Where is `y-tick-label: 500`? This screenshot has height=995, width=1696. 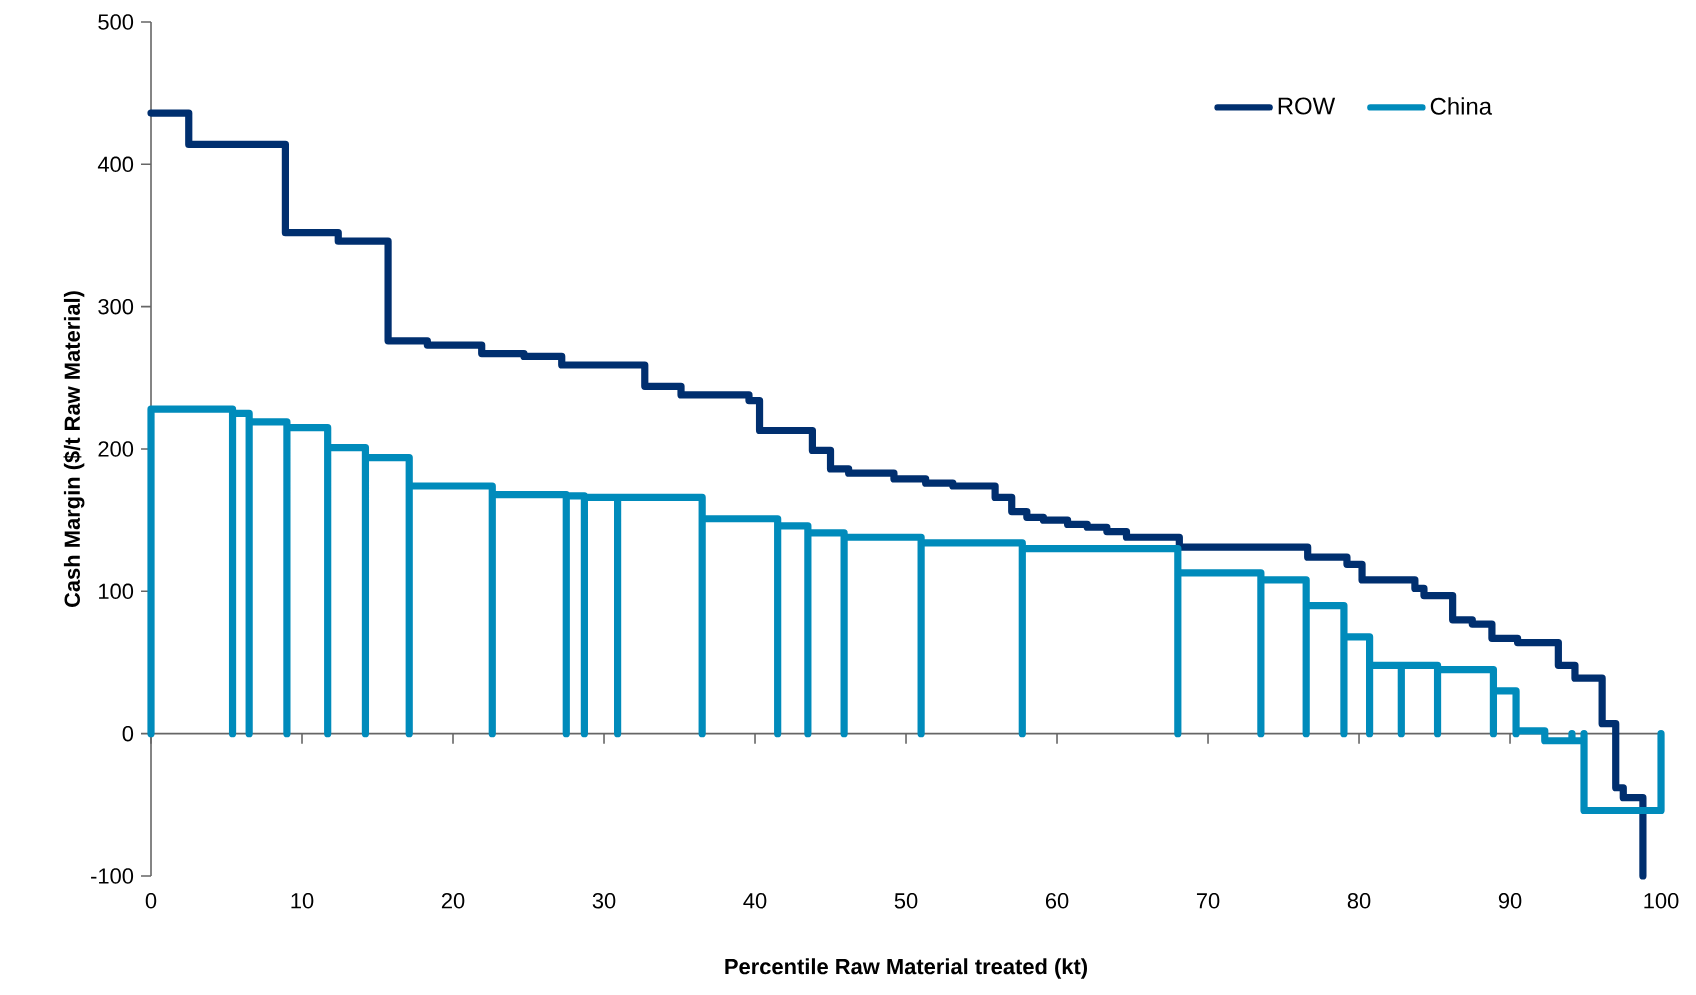
y-tick-label: 500 is located at coordinates (116, 22).